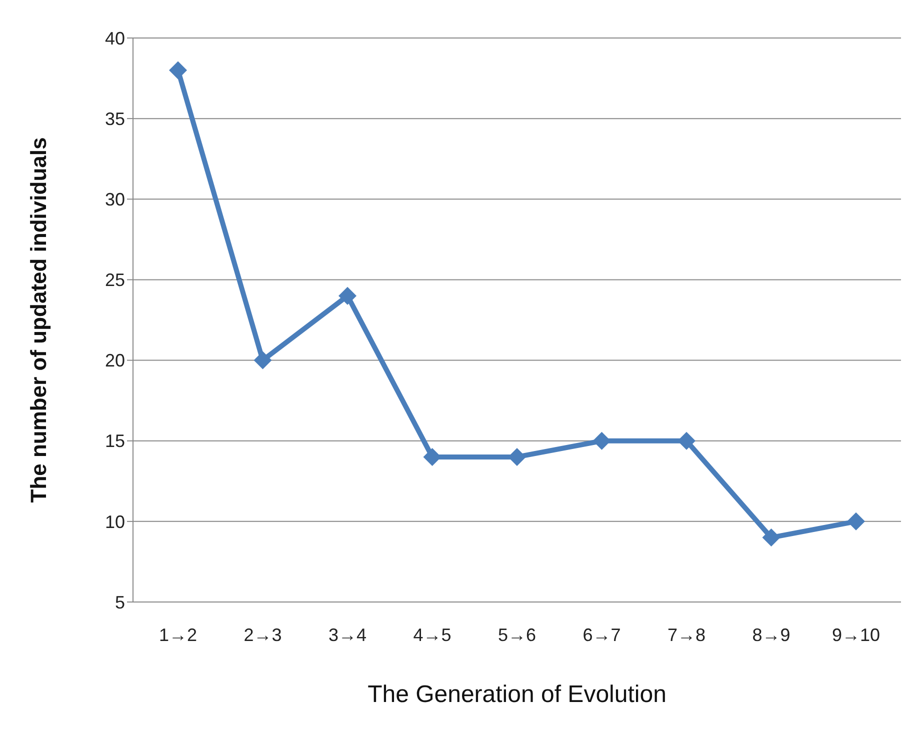 This screenshot has height=740, width=921. What do you see at coordinates (119, 602) in the screenshot?
I see `y-tick-label: 5` at bounding box center [119, 602].